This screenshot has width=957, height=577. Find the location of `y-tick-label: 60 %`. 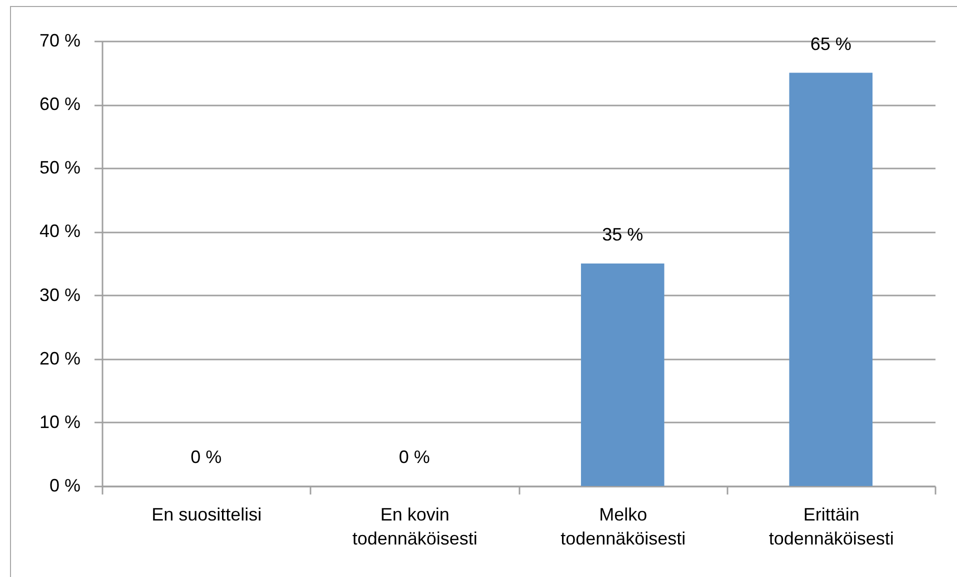

y-tick-label: 60 % is located at coordinates (59, 104).